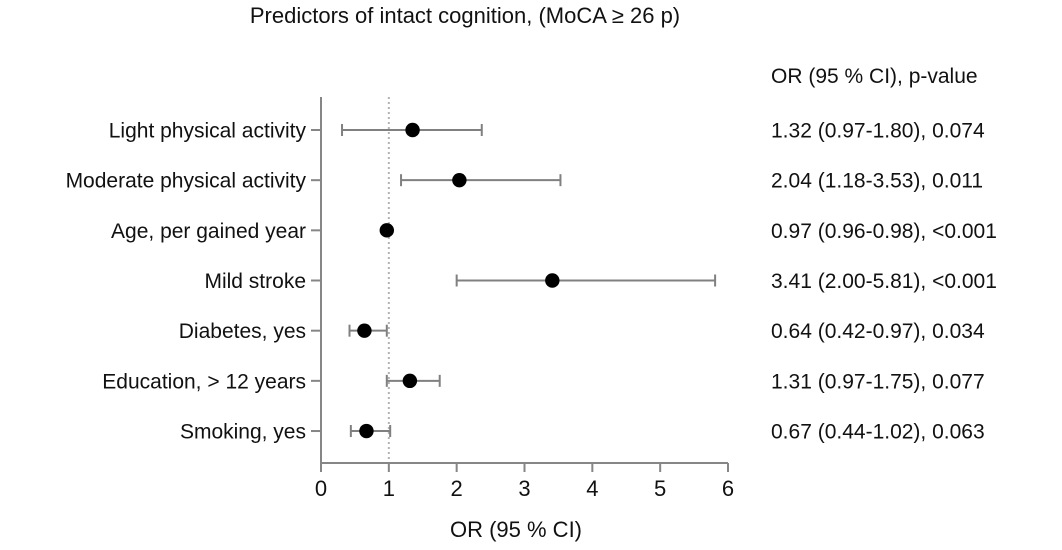  What do you see at coordinates (255, 281) in the screenshot?
I see `row-label: Mild stroke` at bounding box center [255, 281].